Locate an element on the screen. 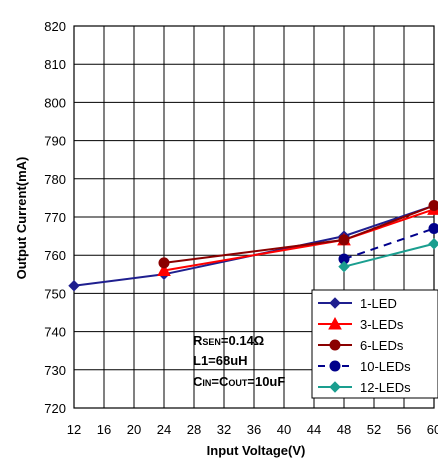 The width and height of the screenshot is (438, 462). y-tick-label: 780 is located at coordinates (55, 179).